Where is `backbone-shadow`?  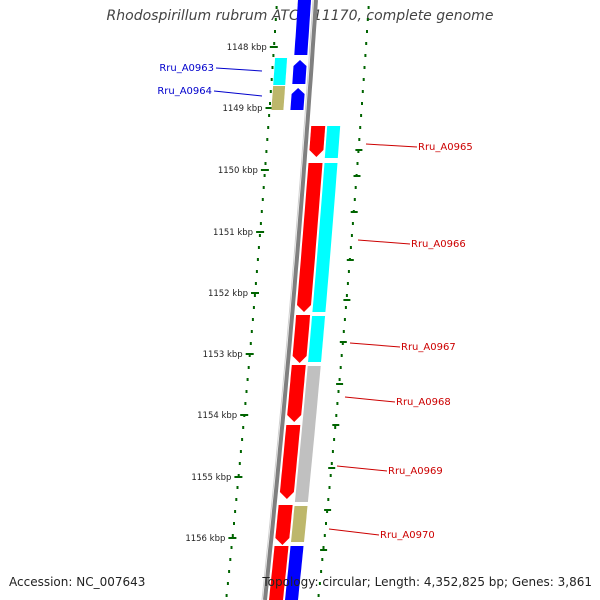 backbone-shadow is located at coordinates (287, 300).